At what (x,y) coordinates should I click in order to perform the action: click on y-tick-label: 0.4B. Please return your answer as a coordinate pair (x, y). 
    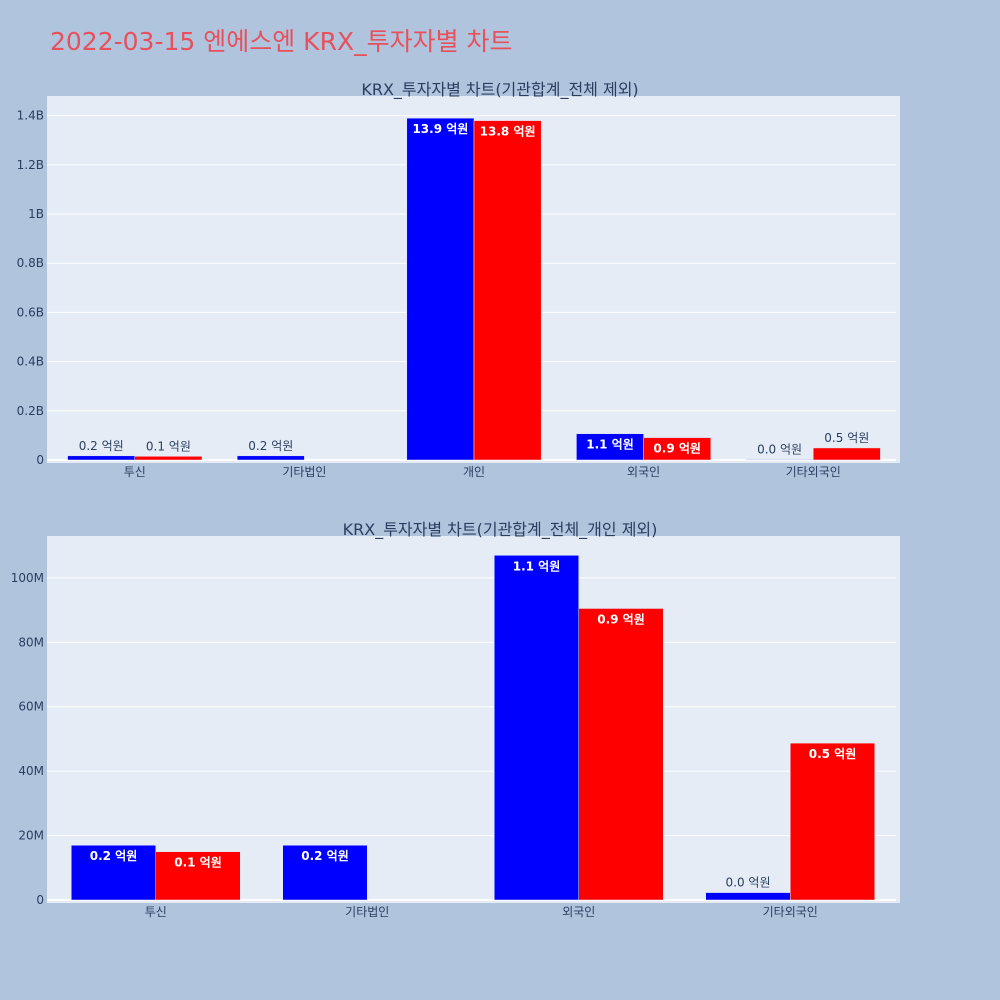
    Looking at the image, I should click on (30, 362).